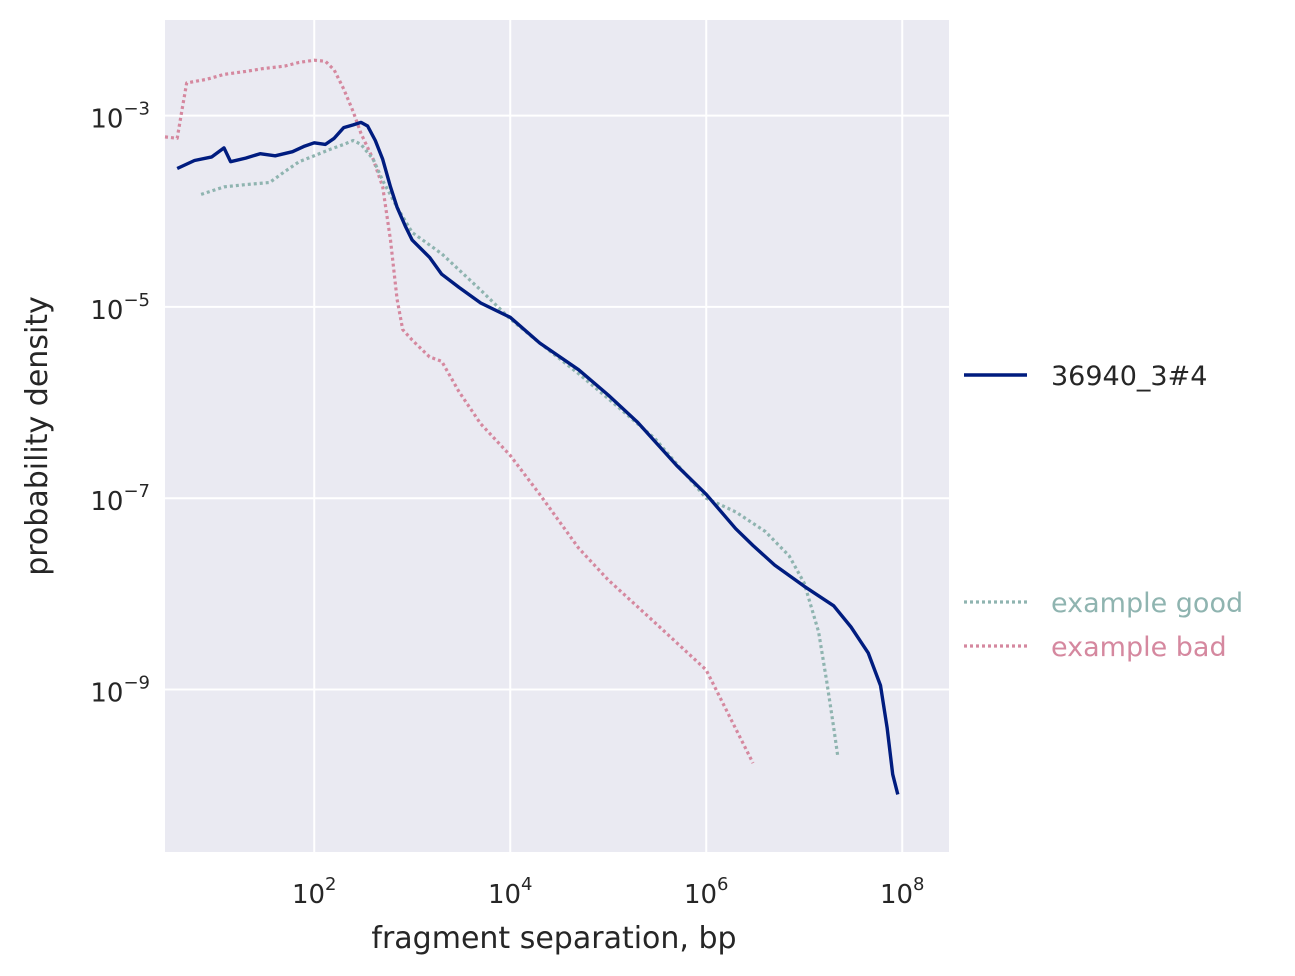  I want to click on y-tick-label-0: 10⁻³, so click(120, 117).